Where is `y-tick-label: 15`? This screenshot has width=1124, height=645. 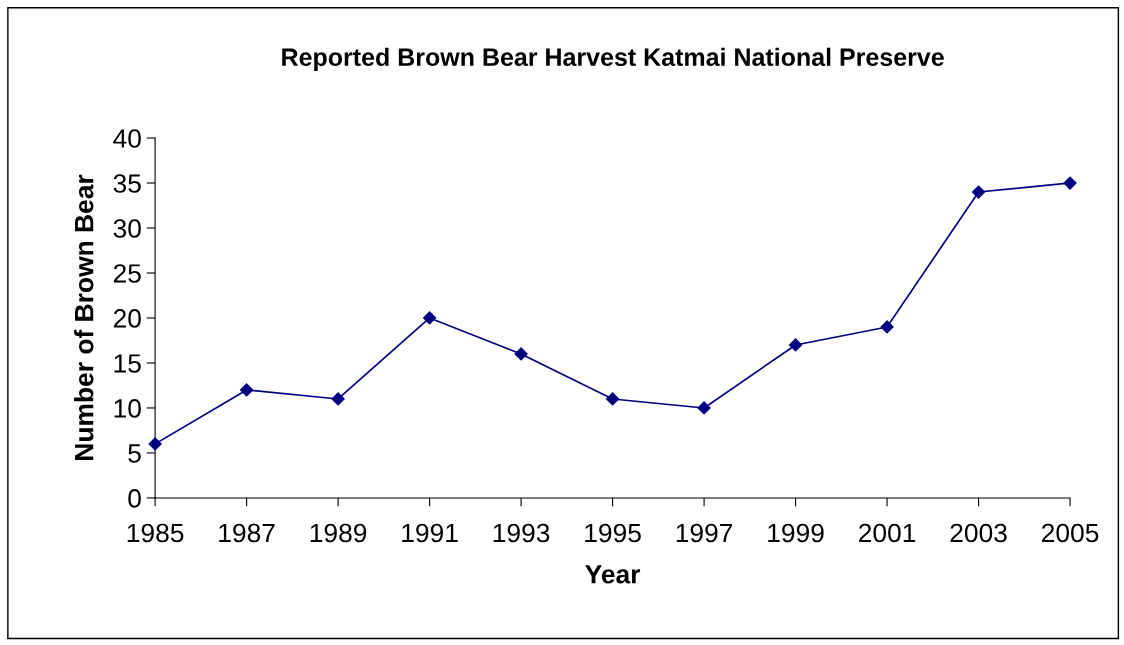
y-tick-label: 15 is located at coordinates (127, 363).